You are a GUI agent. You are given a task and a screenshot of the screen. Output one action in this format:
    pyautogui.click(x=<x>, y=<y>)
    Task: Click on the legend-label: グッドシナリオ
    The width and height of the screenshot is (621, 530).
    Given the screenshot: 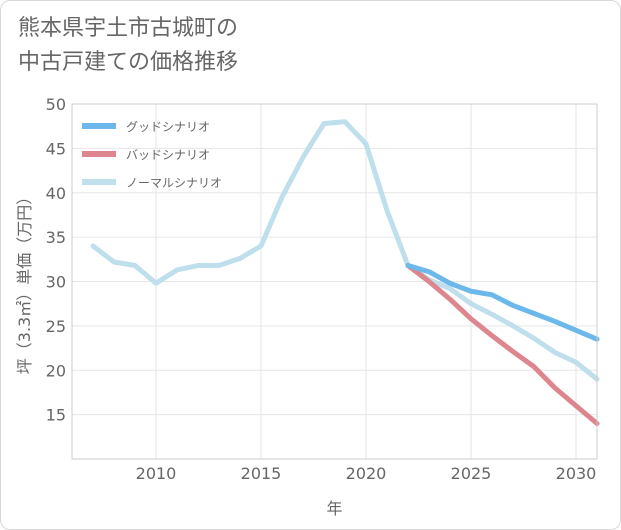 What is the action you would take?
    pyautogui.click(x=168, y=127)
    